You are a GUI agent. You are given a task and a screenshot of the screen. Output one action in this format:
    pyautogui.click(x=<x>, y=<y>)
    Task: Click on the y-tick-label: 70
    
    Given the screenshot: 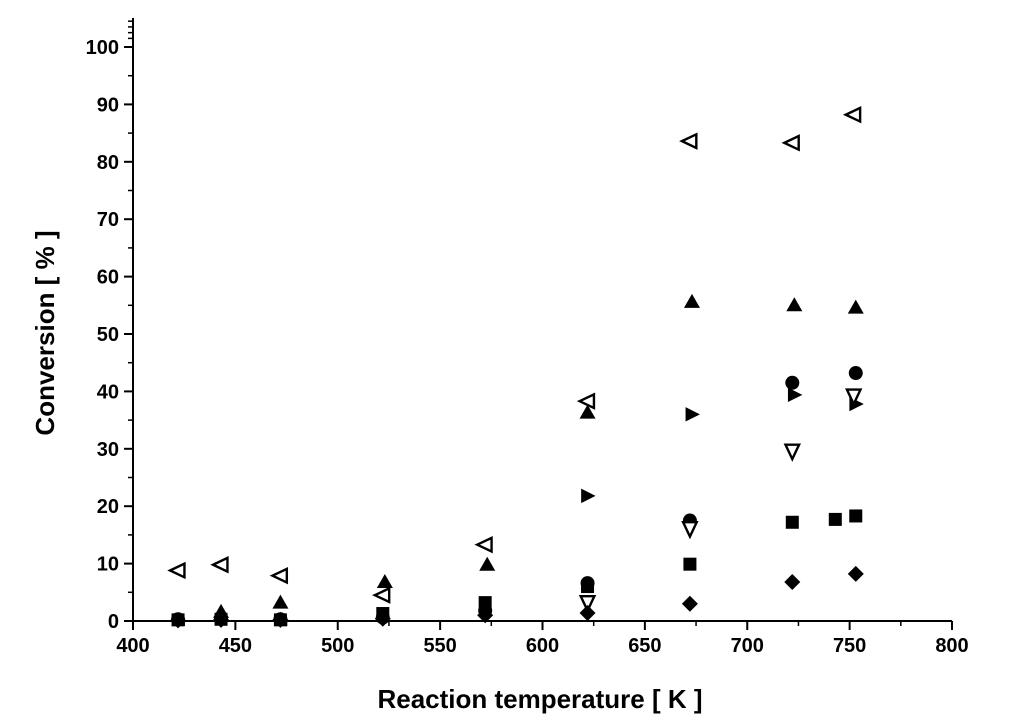 What is the action you would take?
    pyautogui.click(x=108, y=220)
    